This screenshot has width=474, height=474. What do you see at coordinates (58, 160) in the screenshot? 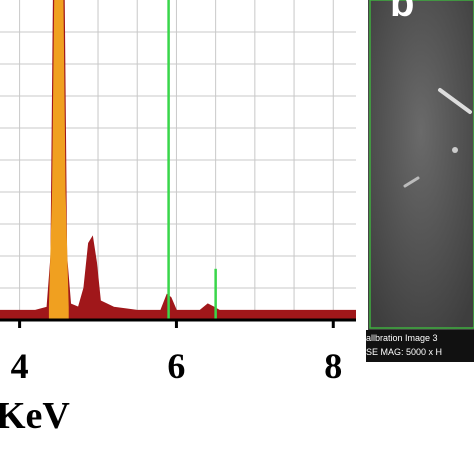
I see `spectrum-area` at bounding box center [58, 160].